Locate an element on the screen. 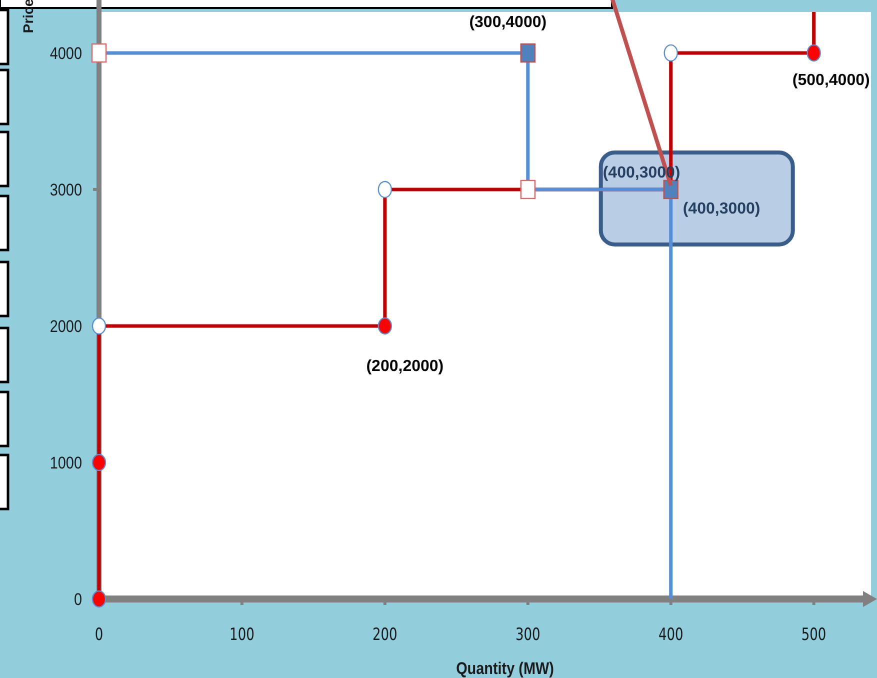 The height and width of the screenshot is (678, 877). x-tick-label: 400 is located at coordinates (671, 634).